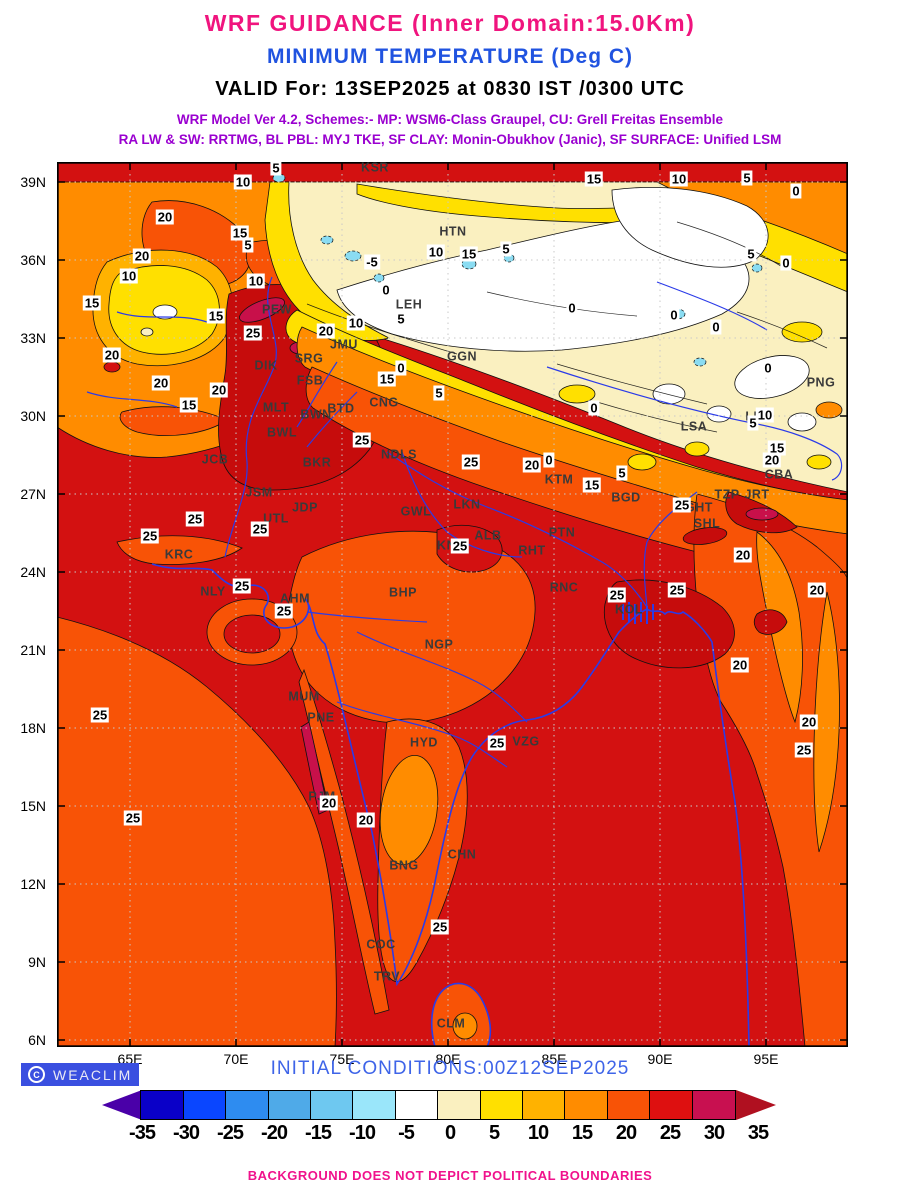  What do you see at coordinates (277, 309) in the screenshot?
I see `station-label: PEW` at bounding box center [277, 309].